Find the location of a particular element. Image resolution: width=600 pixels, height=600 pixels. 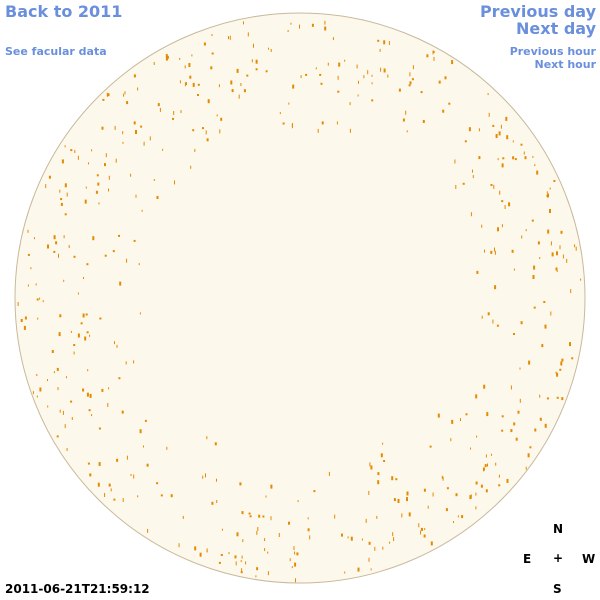

previous-day-link: Previous day is located at coordinates (537, 11).